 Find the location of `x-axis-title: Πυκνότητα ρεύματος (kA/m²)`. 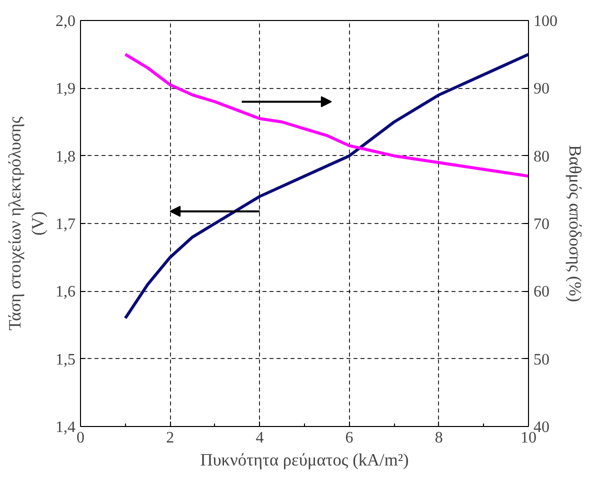

x-axis-title: Πυκνότητα ρεύματος (kA/m²) is located at coordinates (305, 460).